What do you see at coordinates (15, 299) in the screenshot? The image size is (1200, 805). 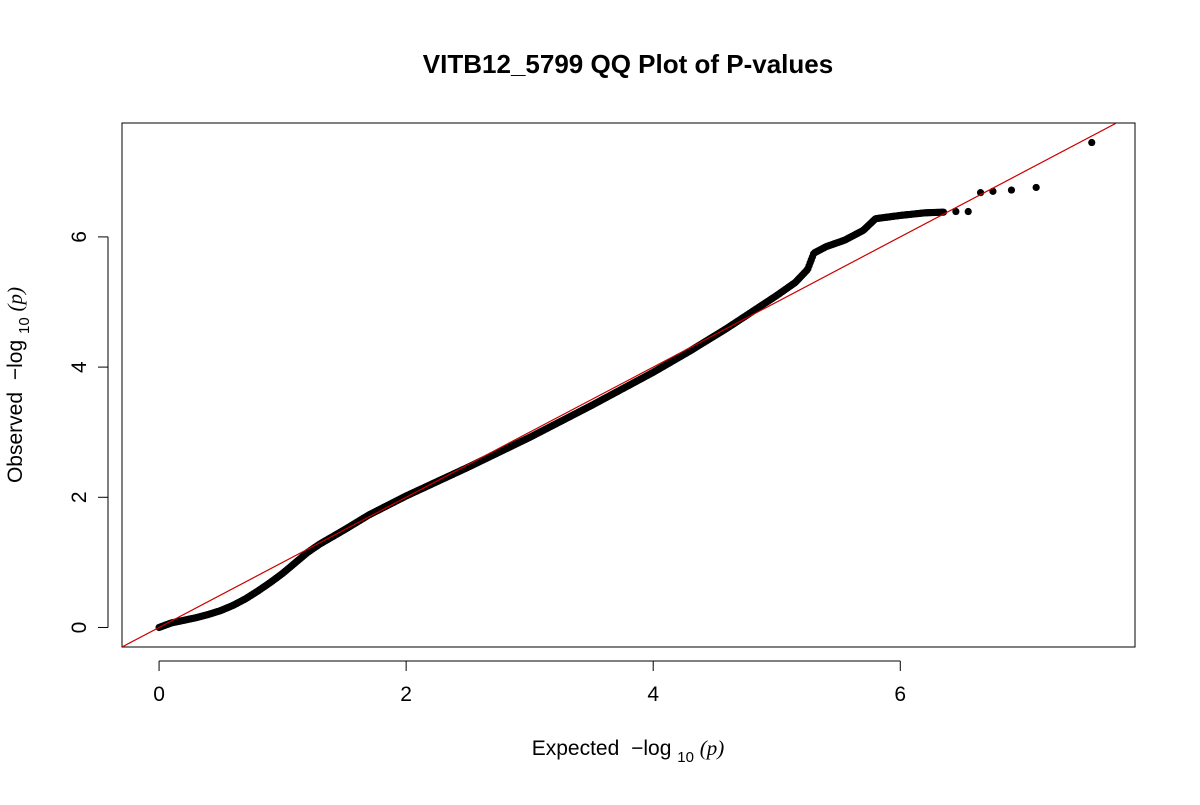 I see `y-axis-label-arg: (p)` at bounding box center [15, 299].